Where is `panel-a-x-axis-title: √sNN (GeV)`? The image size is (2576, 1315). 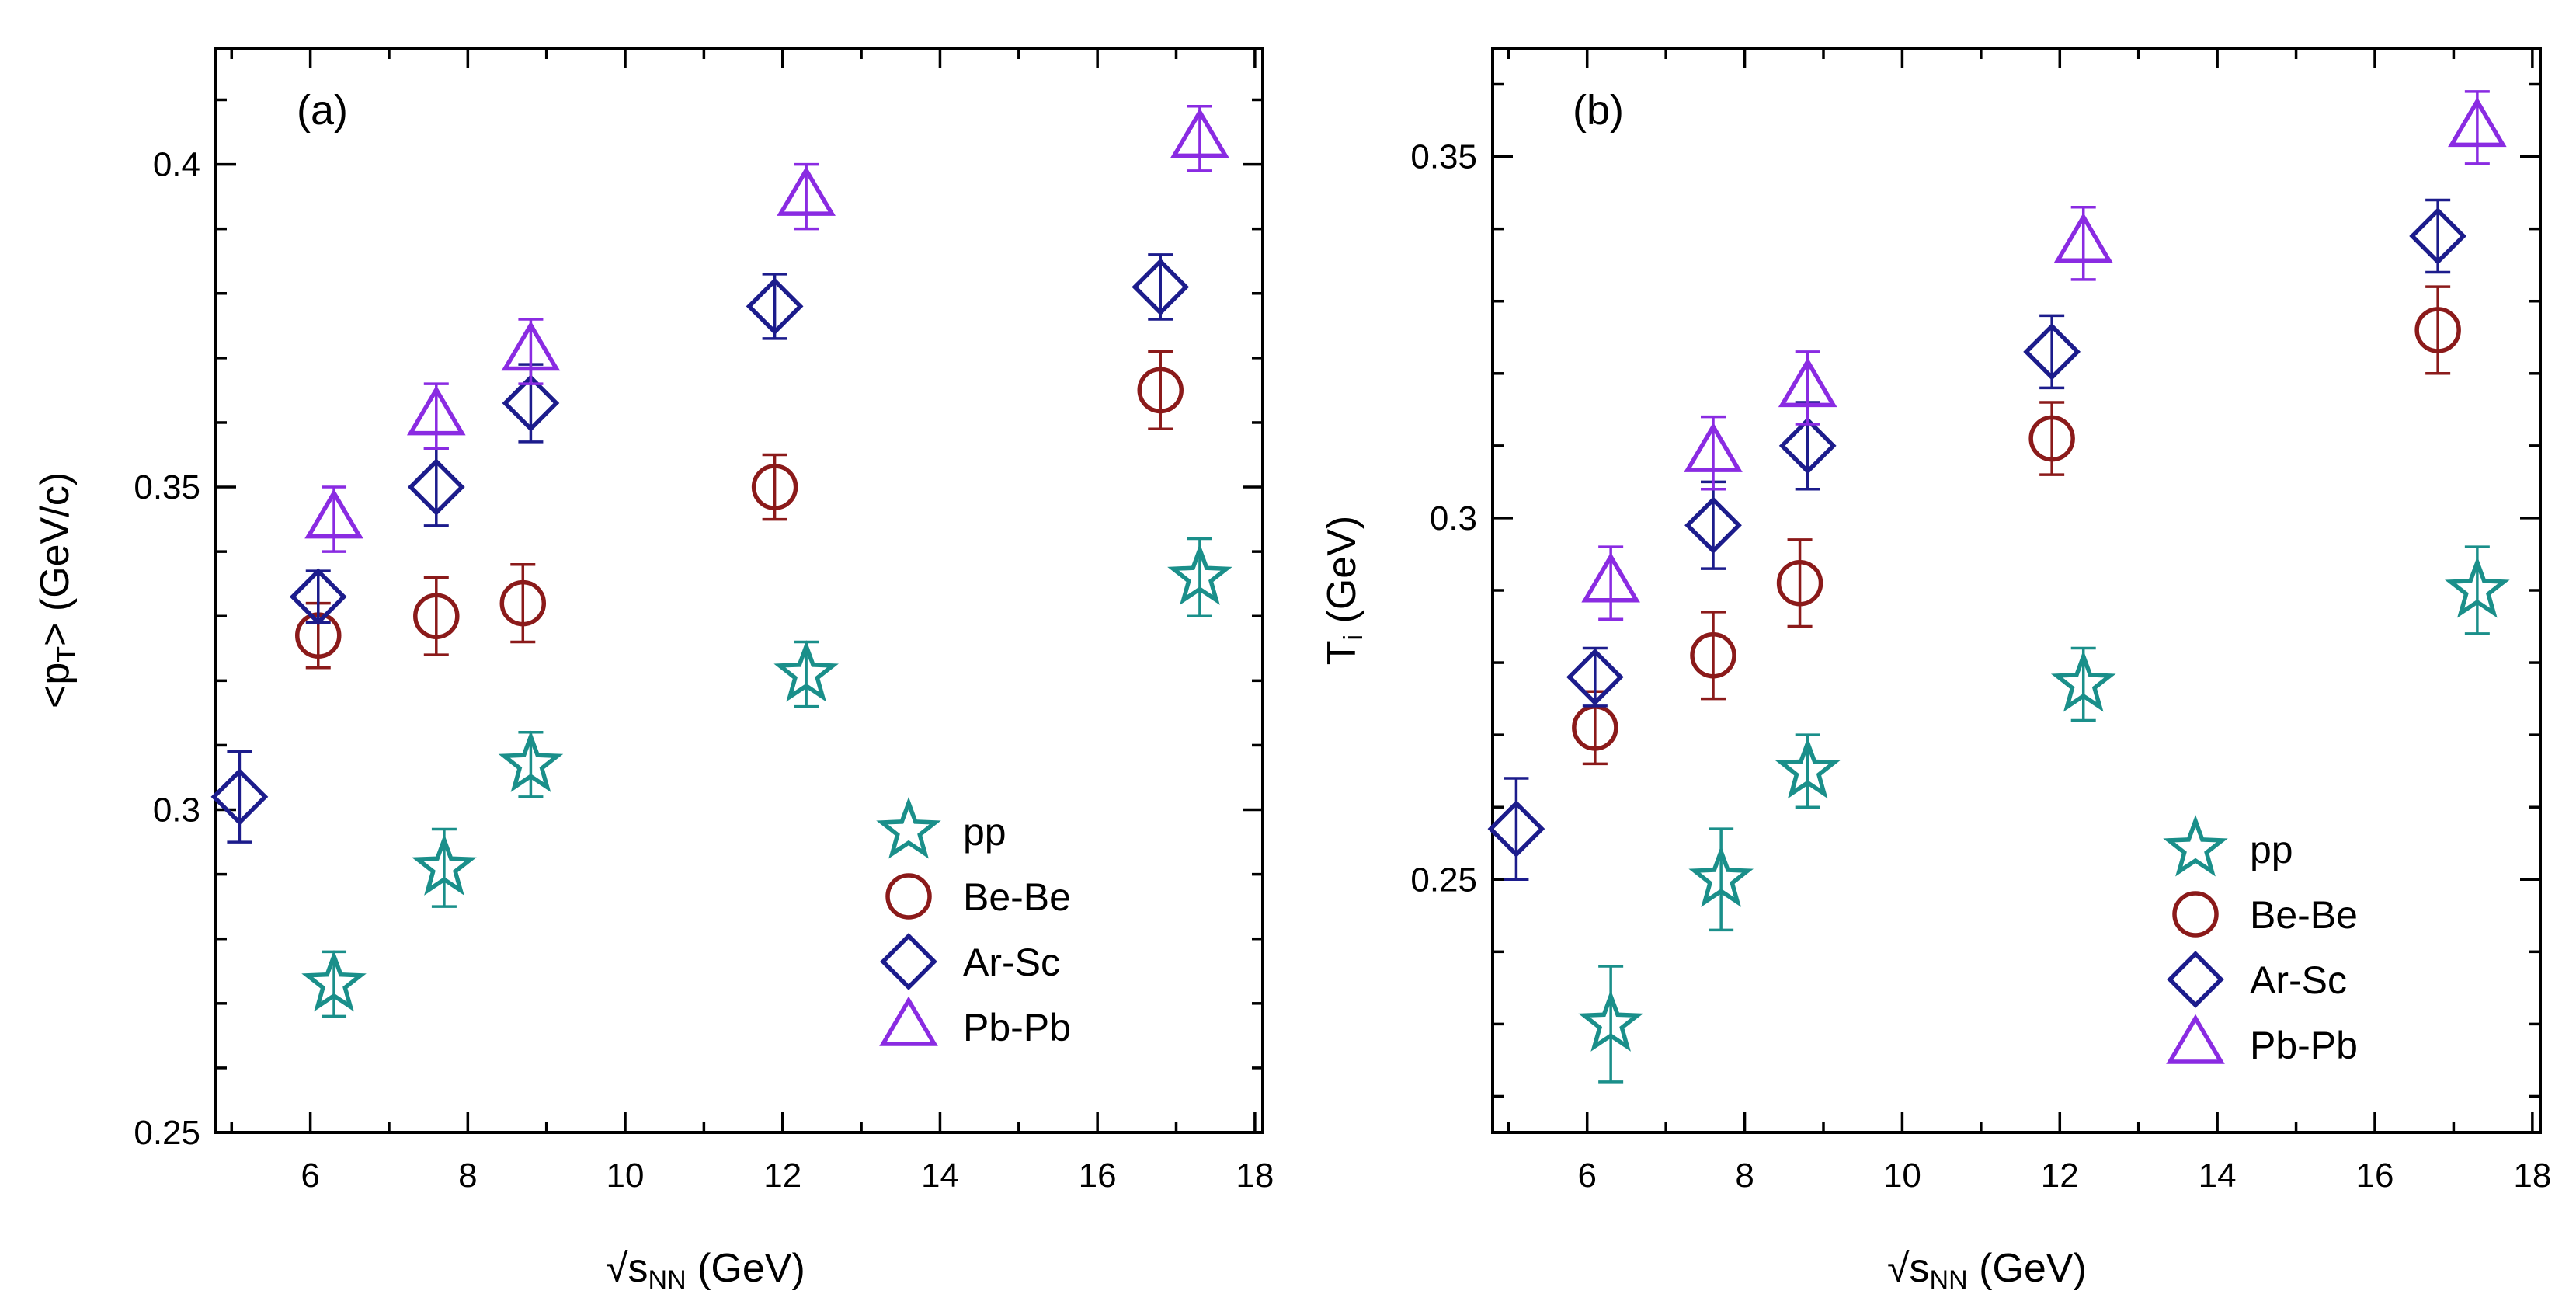
panel-a-x-axis-title: √sNN (GeV) is located at coordinates (705, 1270).